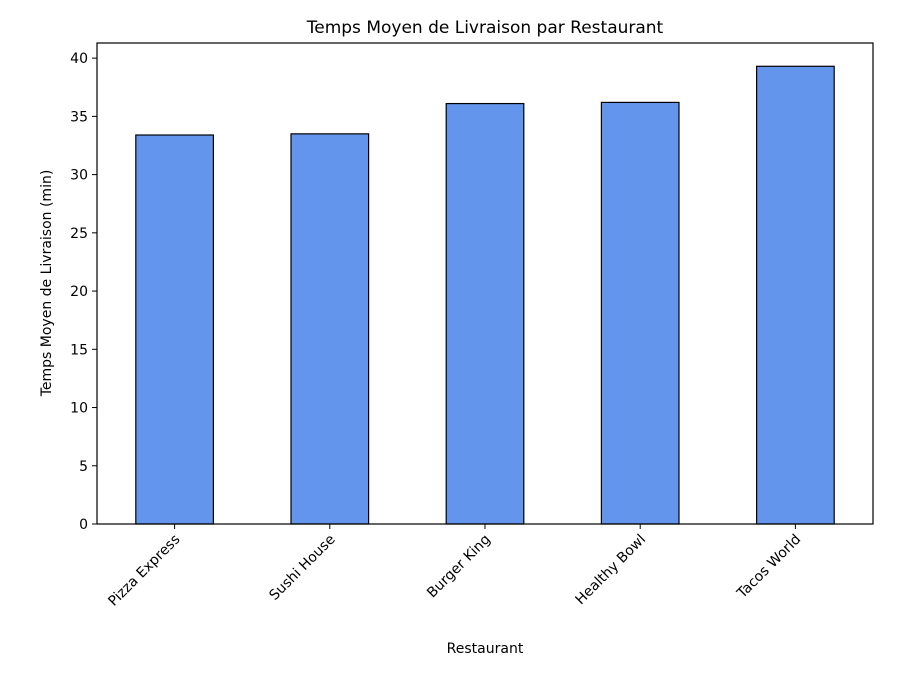 The width and height of the screenshot is (912, 677). Describe the element at coordinates (79, 59) in the screenshot. I see `y-tick-label: 40` at that location.